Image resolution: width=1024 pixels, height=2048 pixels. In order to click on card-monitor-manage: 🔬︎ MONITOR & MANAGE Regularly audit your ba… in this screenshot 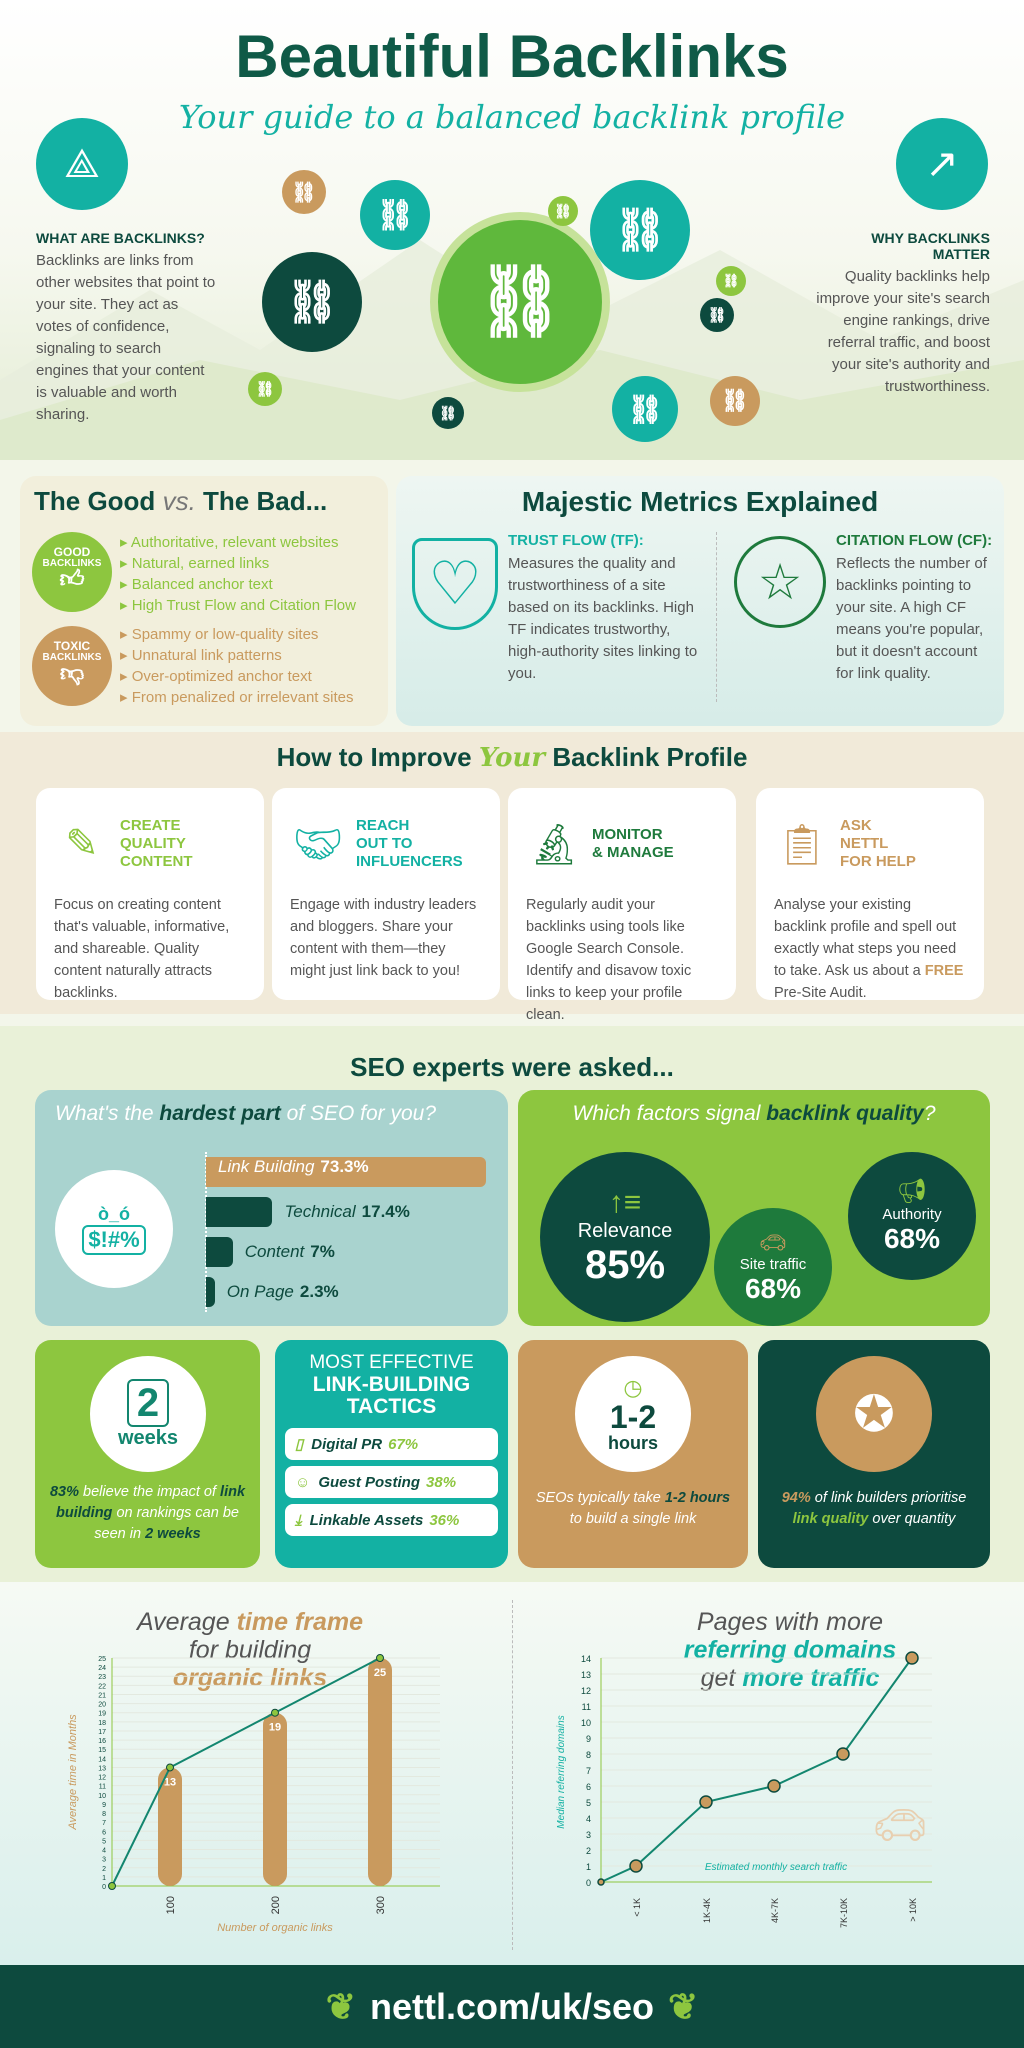, I will do `click(622, 905)`.